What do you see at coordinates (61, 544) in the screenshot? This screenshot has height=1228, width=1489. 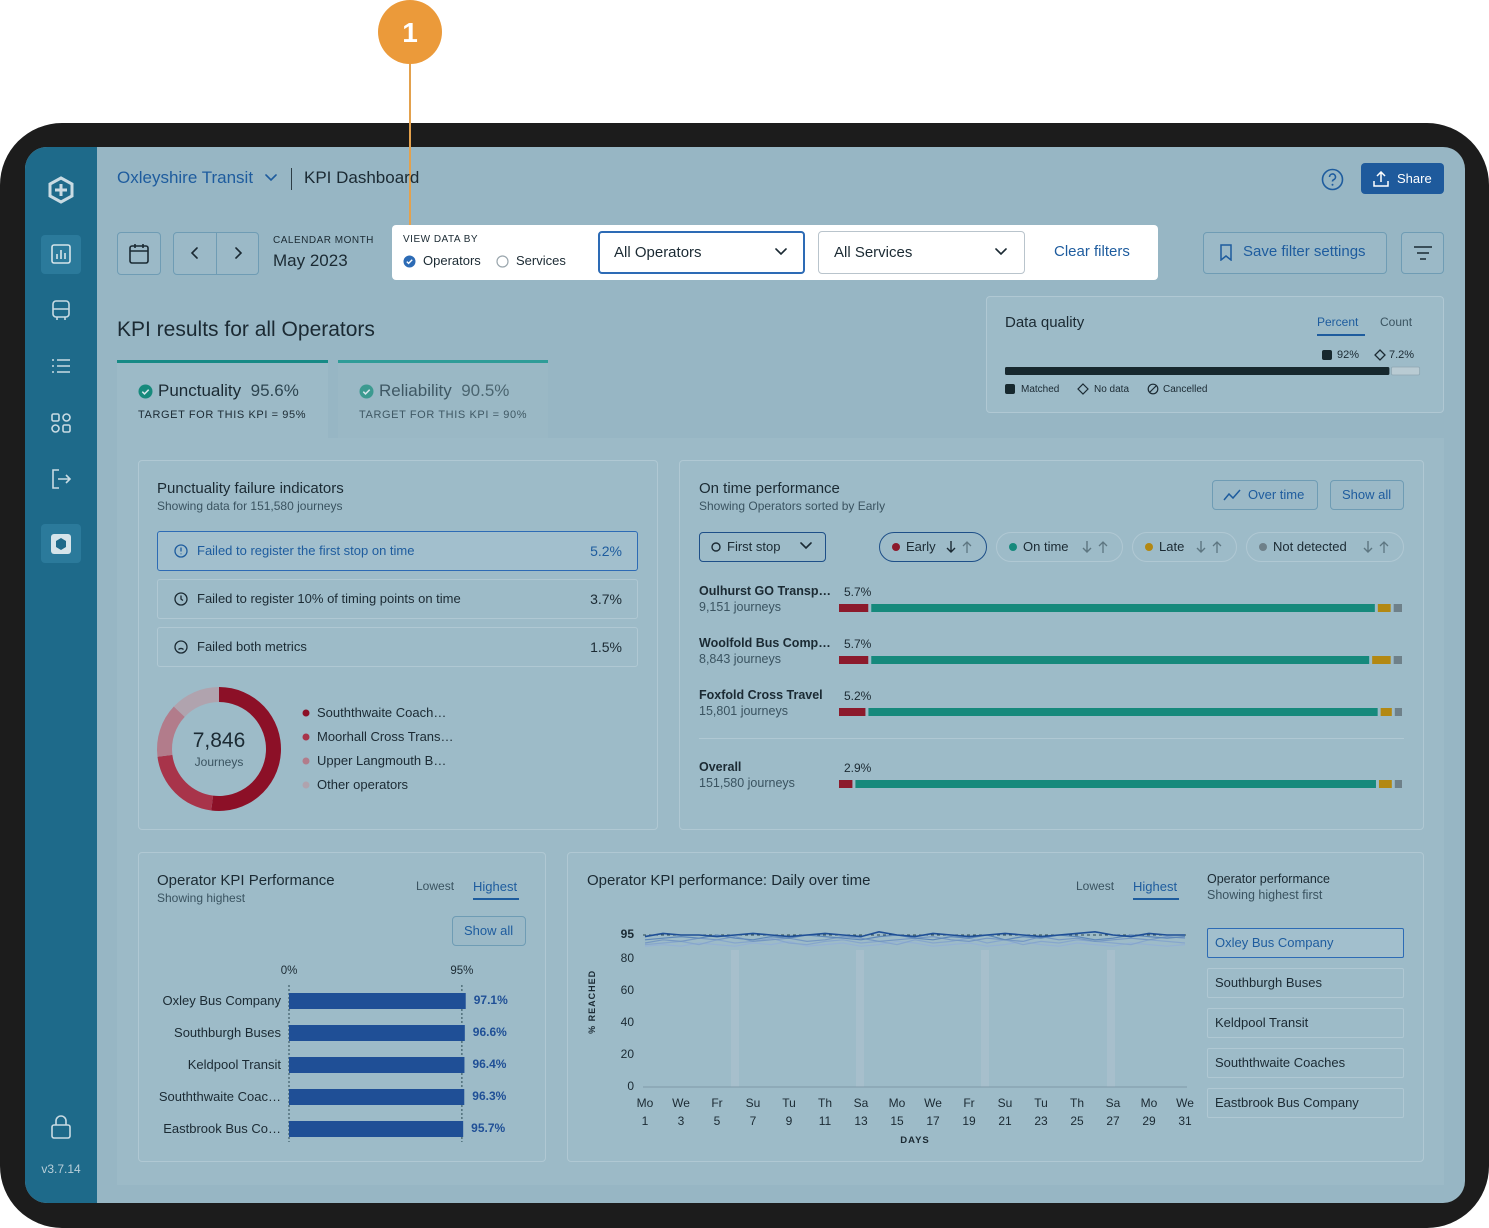 I see `nav-app` at bounding box center [61, 544].